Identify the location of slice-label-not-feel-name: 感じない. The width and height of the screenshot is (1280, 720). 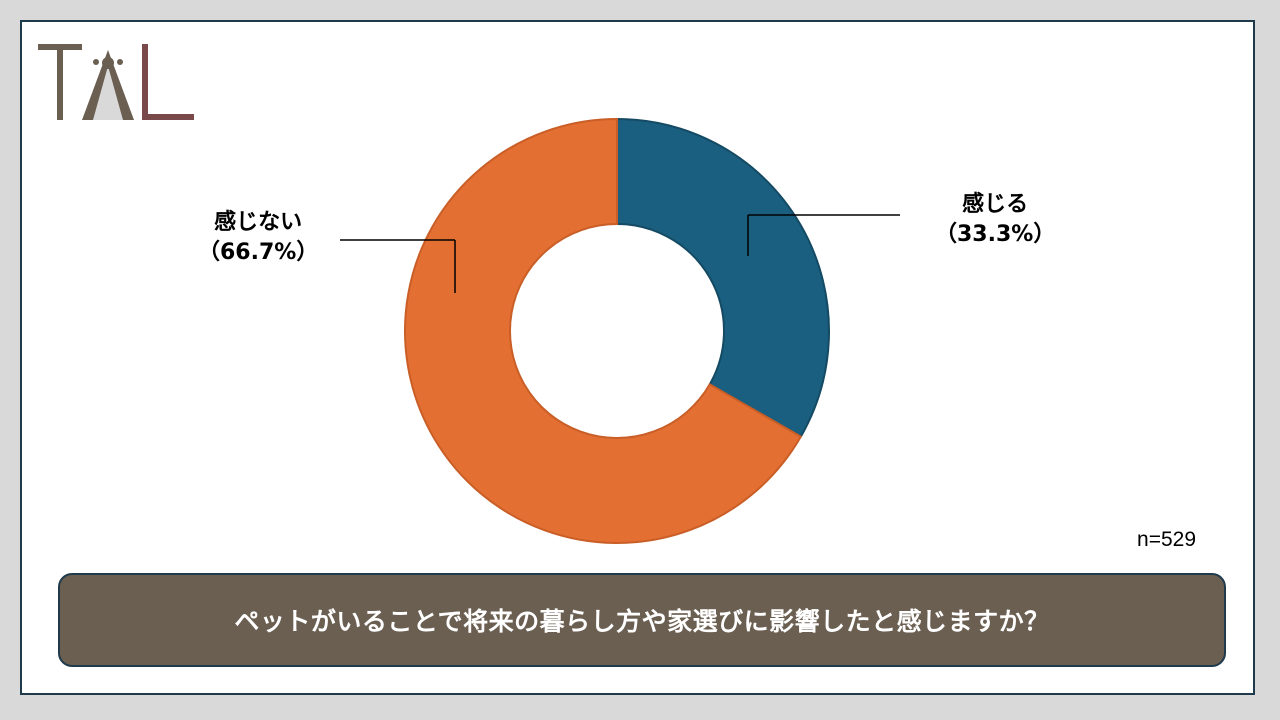
(258, 222).